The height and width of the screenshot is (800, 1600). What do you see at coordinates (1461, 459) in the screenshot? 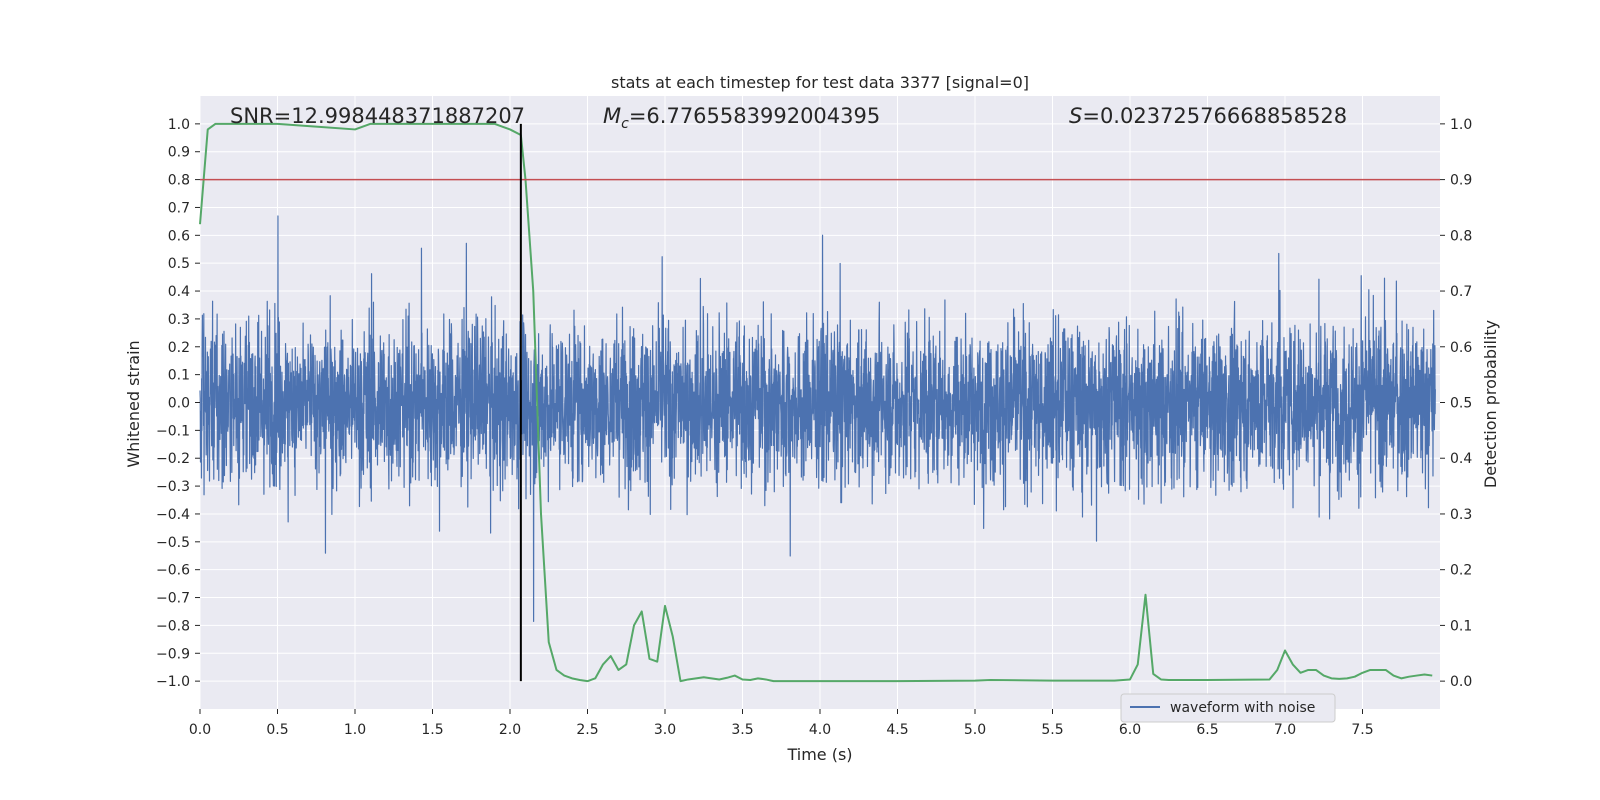
I see `y-right-tick-label: 0.4` at bounding box center [1461, 459].